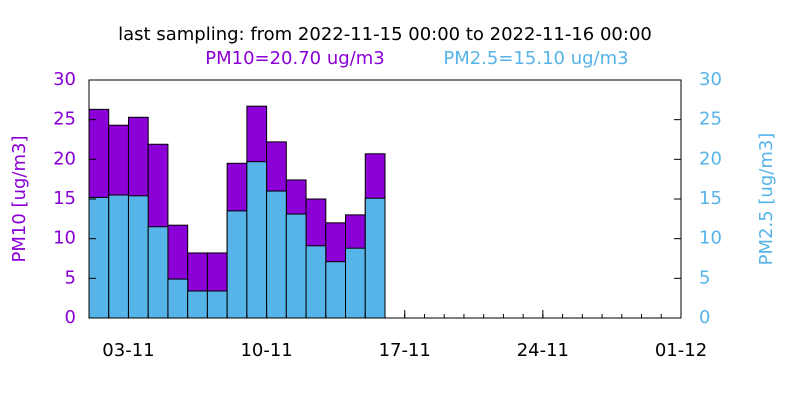 The width and height of the screenshot is (800, 404). Describe the element at coordinates (710, 119) in the screenshot. I see `y2-tick-label: 25` at that location.